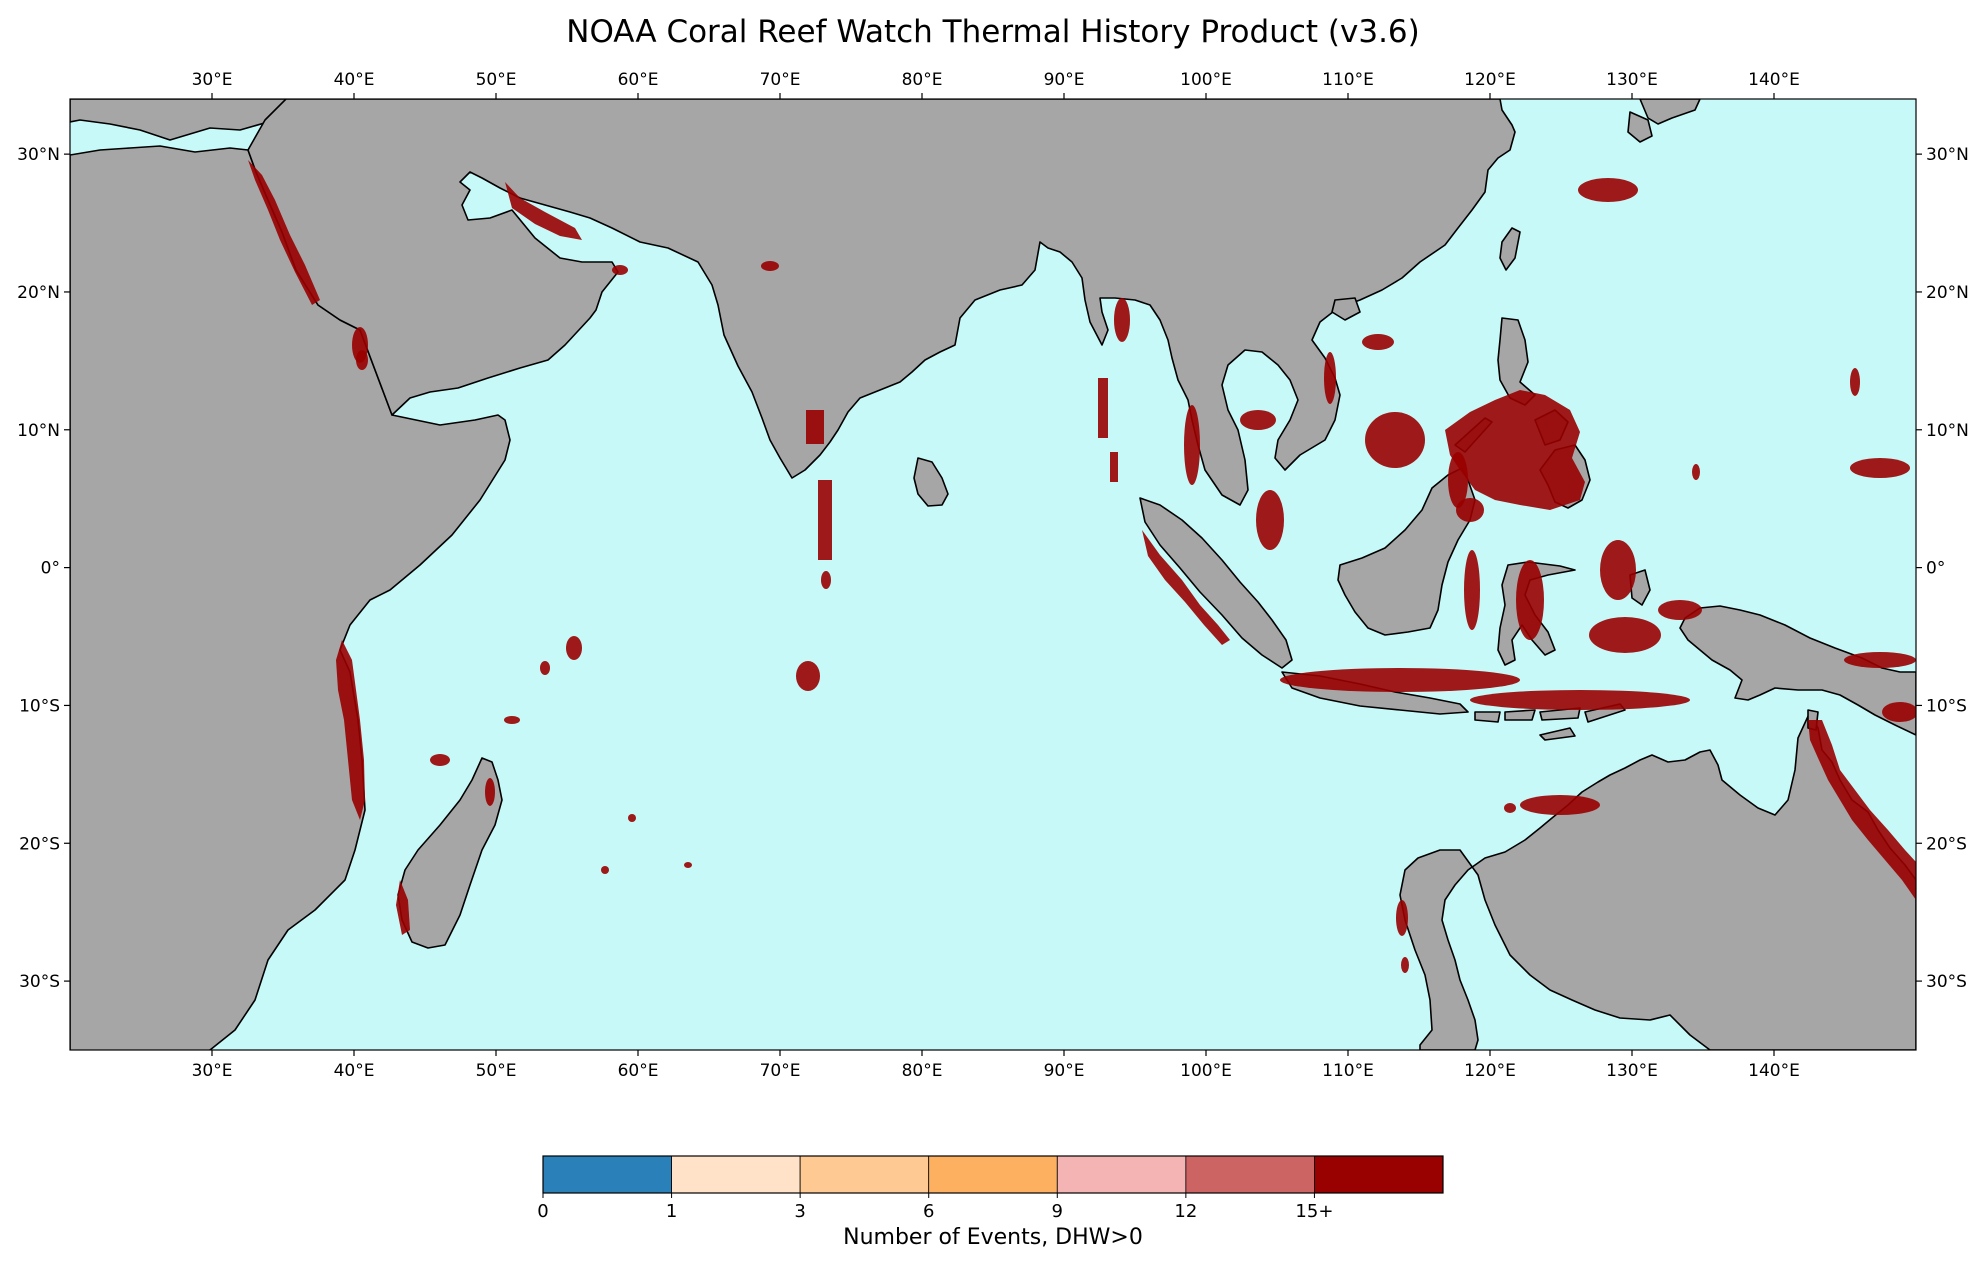 The image size is (1986, 1261). What do you see at coordinates (1550, 722) in the screenshot?
I see `land-lesser-sunda` at bounding box center [1550, 722].